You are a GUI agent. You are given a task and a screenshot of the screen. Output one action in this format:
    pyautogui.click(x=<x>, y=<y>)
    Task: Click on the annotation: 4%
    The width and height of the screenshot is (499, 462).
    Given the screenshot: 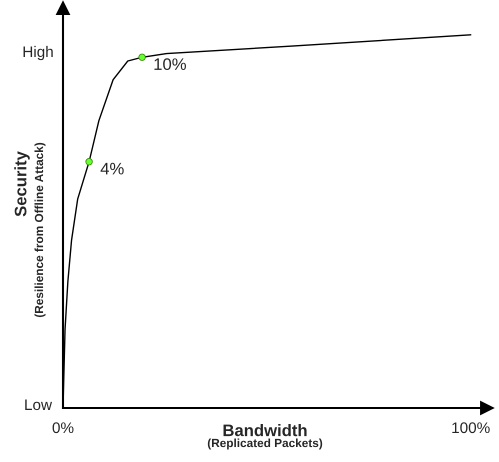 What is the action you would take?
    pyautogui.click(x=112, y=168)
    